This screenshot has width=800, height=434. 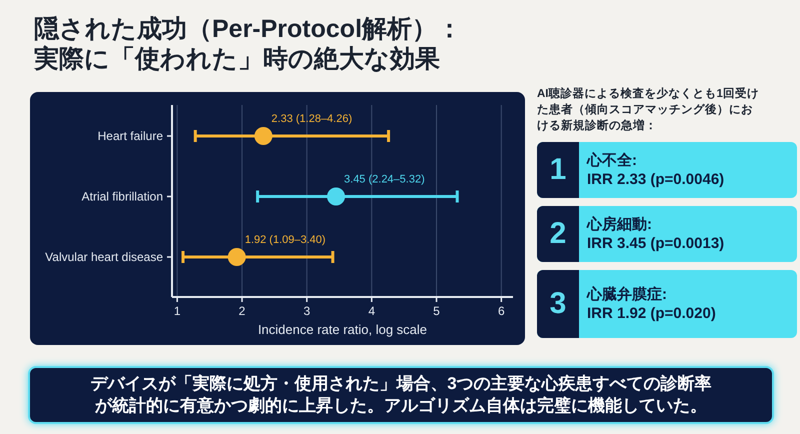 I want to click on text: AI聴診器による検査を少なくとも1回受けた患者（傾向スコアマッチング後）における新規診断の急増：, so click(x=648, y=110).